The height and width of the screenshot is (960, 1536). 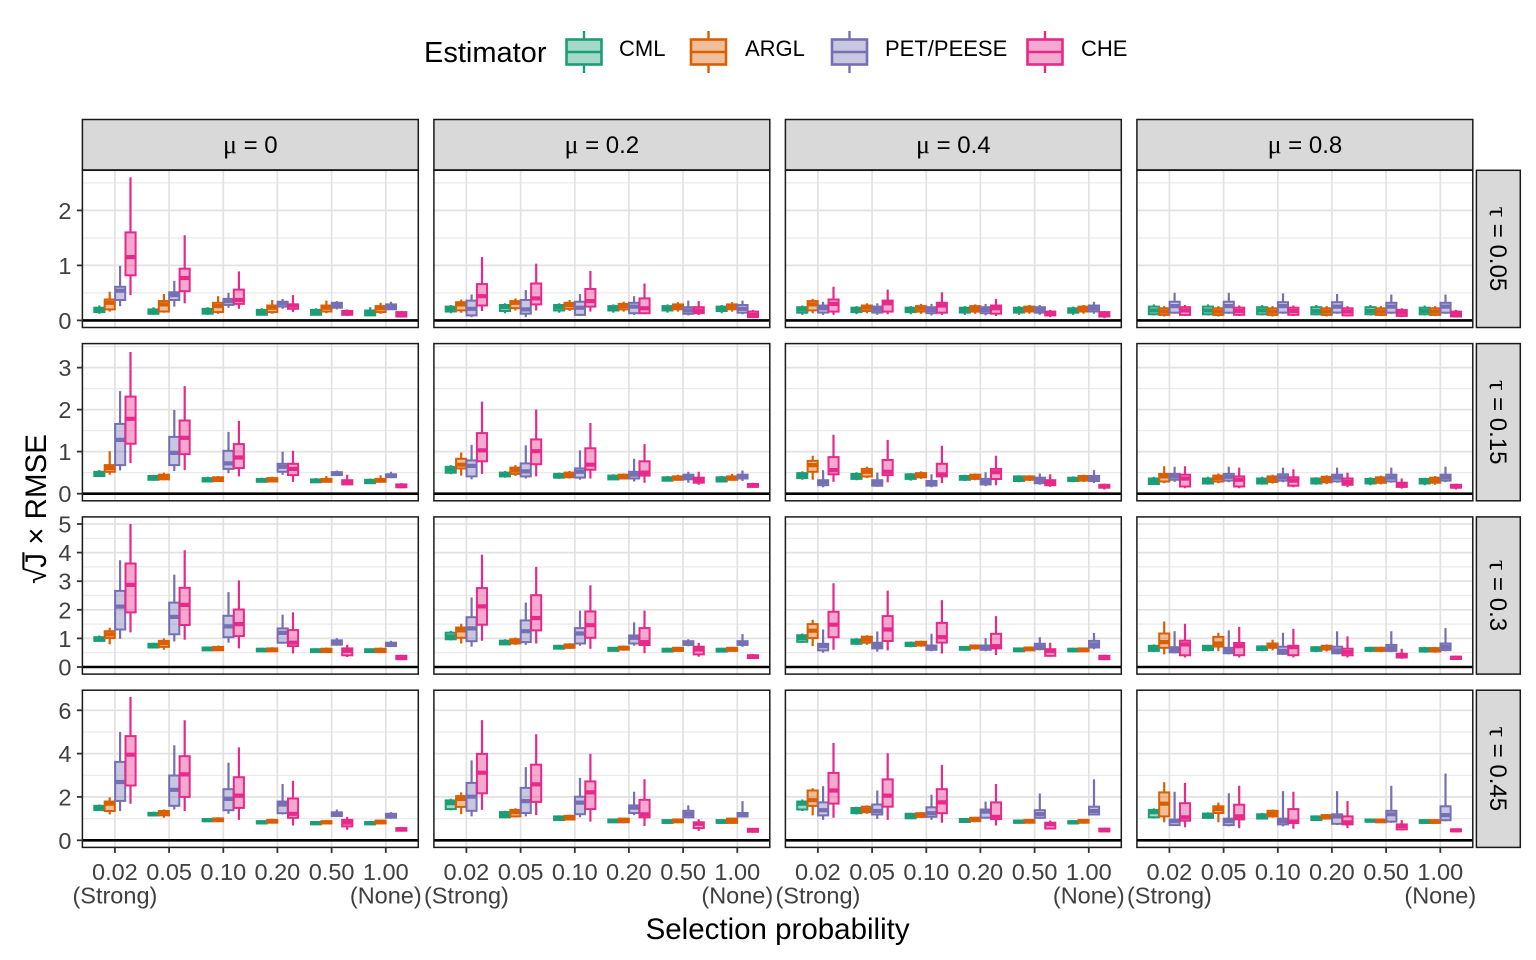 I want to click on svg-text: CML, so click(x=642, y=48).